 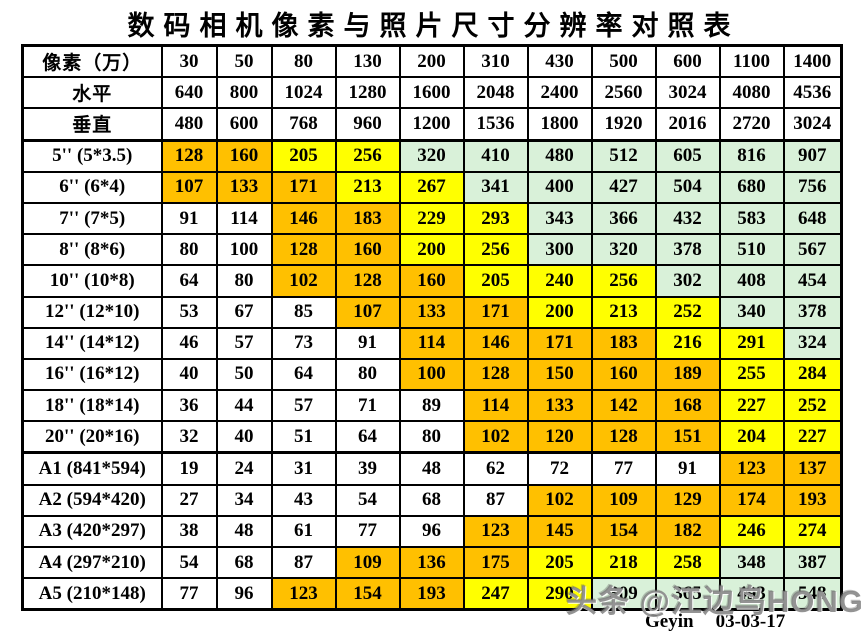 I want to click on value-cell: 548, so click(x=812, y=594).